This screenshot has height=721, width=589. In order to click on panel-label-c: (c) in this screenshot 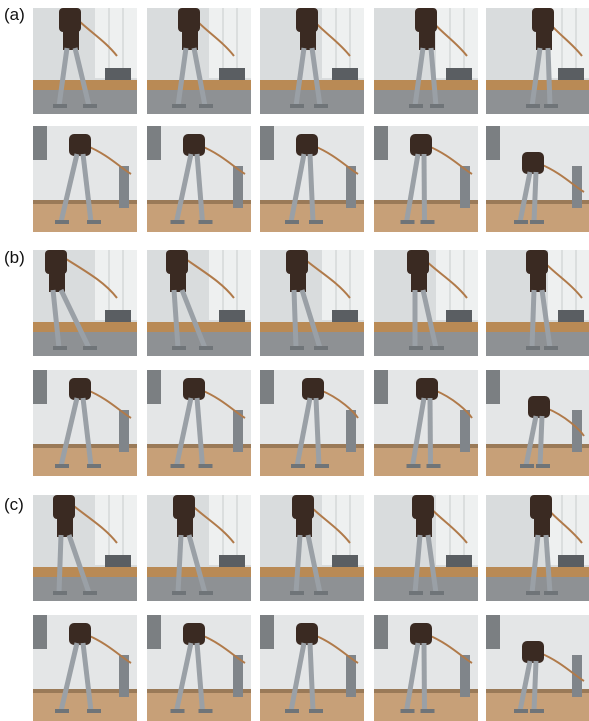, I will do `click(14, 504)`.